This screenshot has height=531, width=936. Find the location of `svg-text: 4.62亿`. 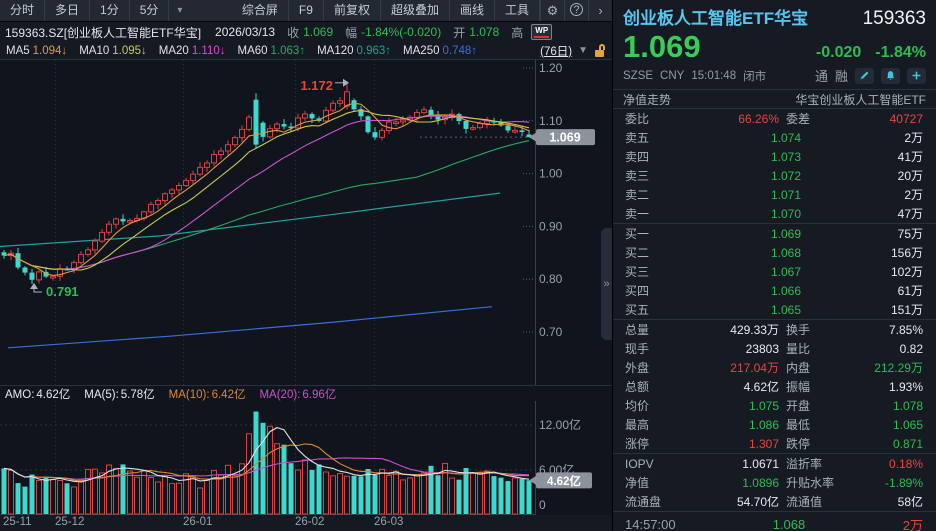

svg-text: 4.62亿 is located at coordinates (564, 481).